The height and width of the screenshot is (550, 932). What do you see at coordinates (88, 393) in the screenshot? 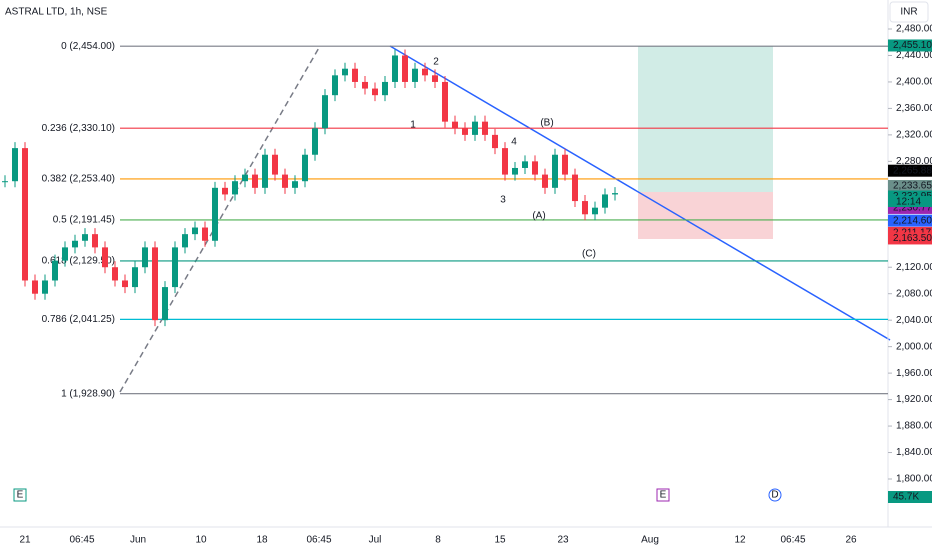
I see `fib-label: 1 (1,928.90)` at bounding box center [88, 393].